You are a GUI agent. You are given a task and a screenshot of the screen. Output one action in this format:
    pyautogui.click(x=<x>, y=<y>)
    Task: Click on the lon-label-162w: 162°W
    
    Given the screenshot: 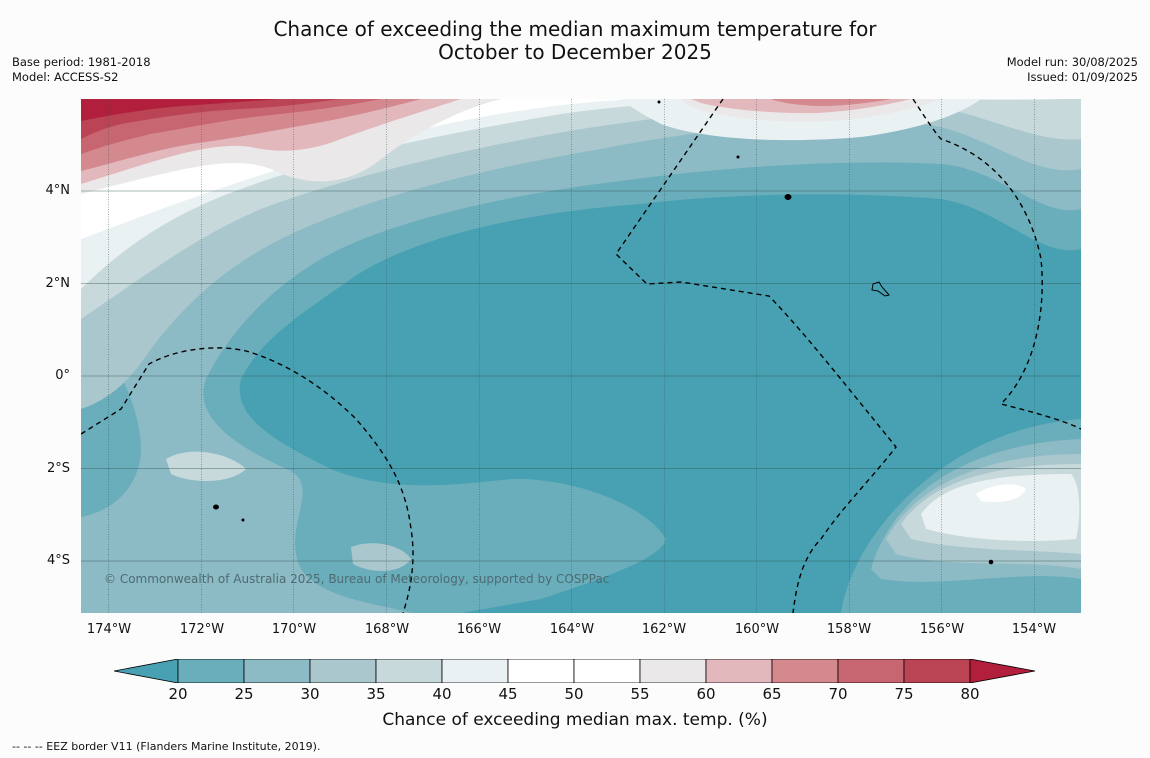 What is the action you would take?
    pyautogui.click(x=664, y=629)
    